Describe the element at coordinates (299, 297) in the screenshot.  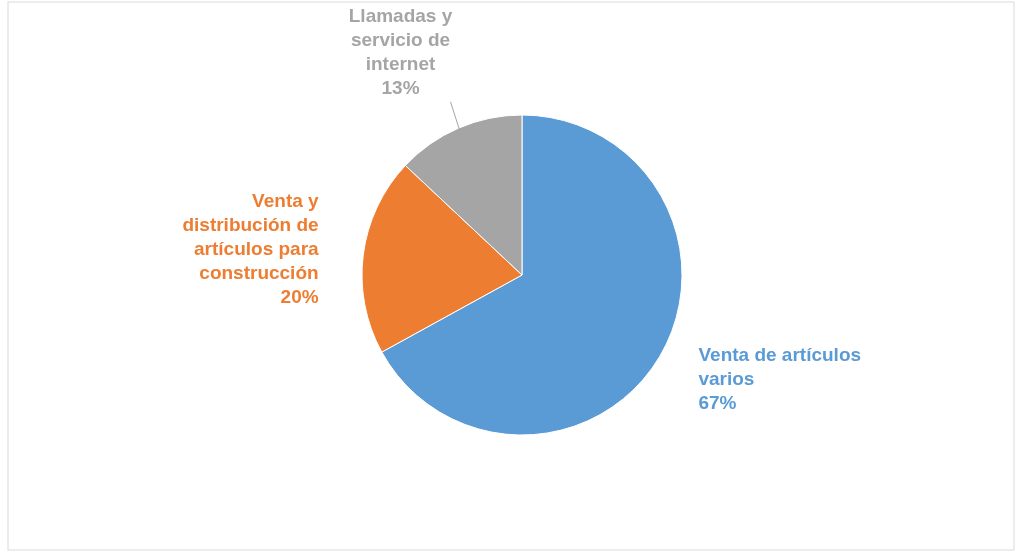
I see `data-label: 20%` at that location.